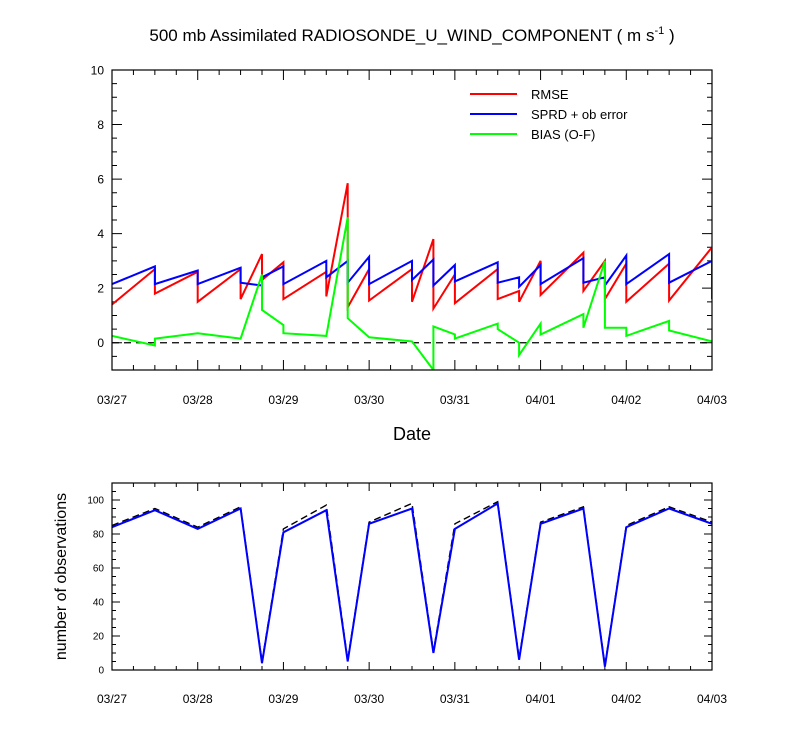  Describe the element at coordinates (100, 179) in the screenshot. I see `y-tick-label: 6` at that location.